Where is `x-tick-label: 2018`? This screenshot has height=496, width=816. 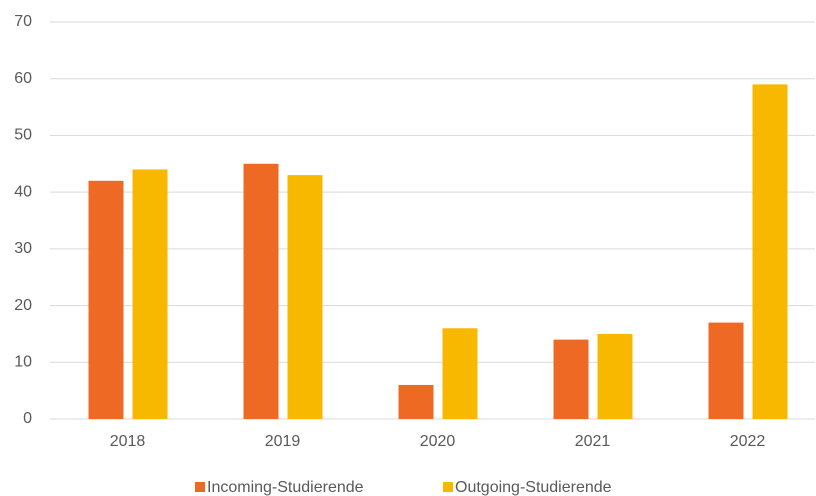 x-tick-label: 2018 is located at coordinates (128, 441).